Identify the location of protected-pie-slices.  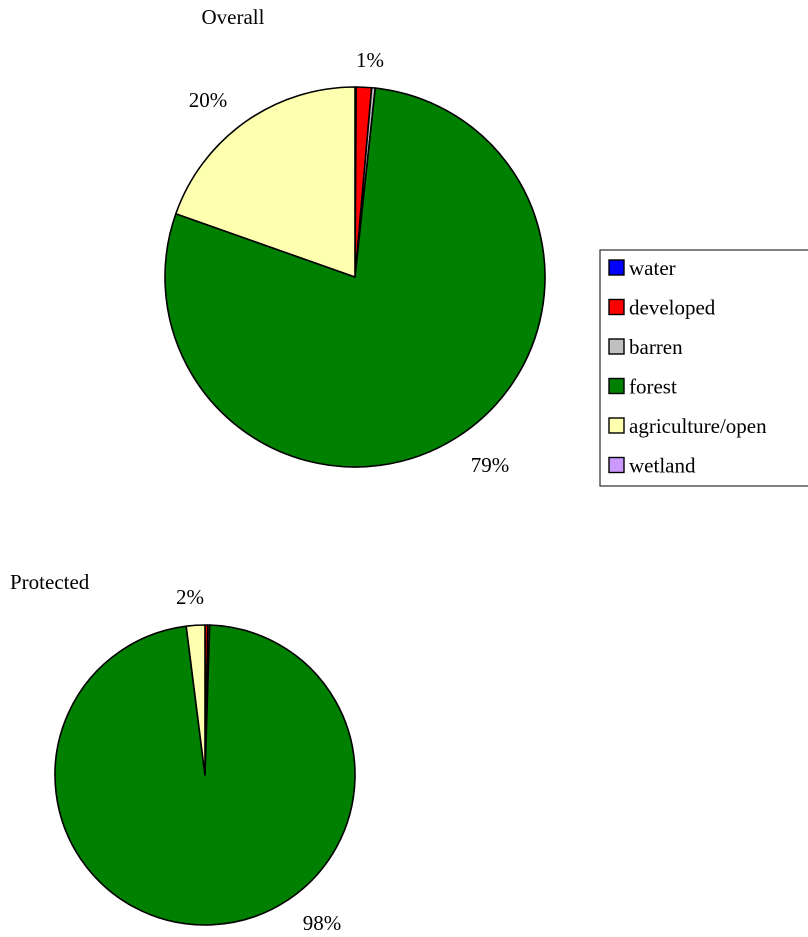
(205, 775).